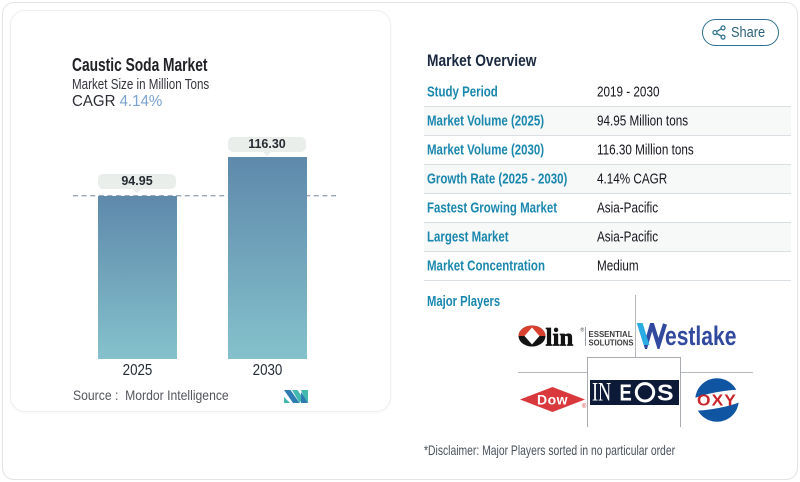 This screenshot has width=800, height=482. What do you see at coordinates (717, 400) in the screenshot?
I see `svg-text: OXY` at bounding box center [717, 400].